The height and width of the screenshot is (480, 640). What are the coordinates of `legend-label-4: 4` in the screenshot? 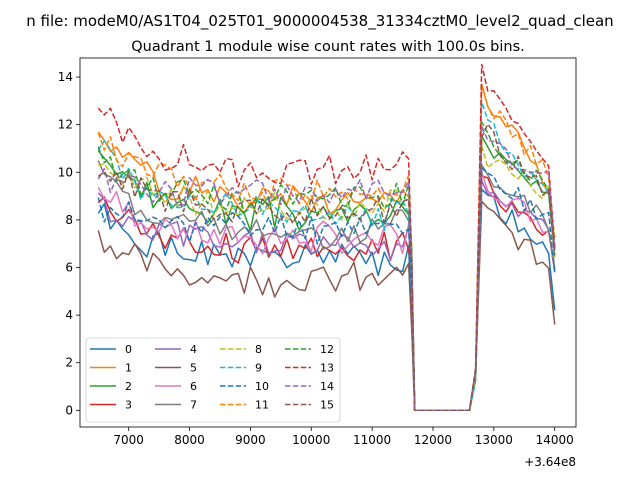 It's located at (193, 349).